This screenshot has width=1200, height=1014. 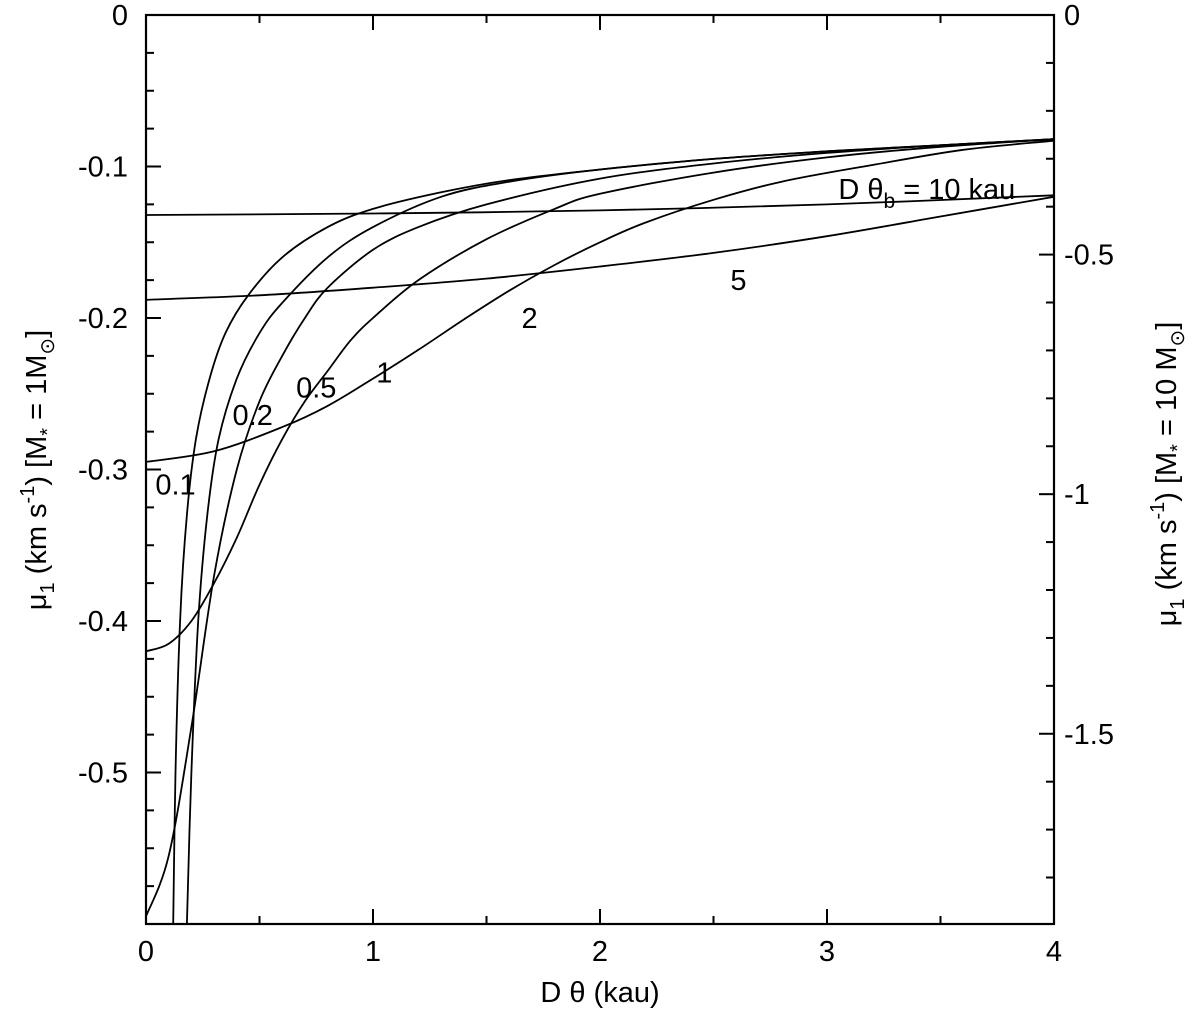 I want to click on y-tick-label-left: -0.4, so click(x=103, y=622).